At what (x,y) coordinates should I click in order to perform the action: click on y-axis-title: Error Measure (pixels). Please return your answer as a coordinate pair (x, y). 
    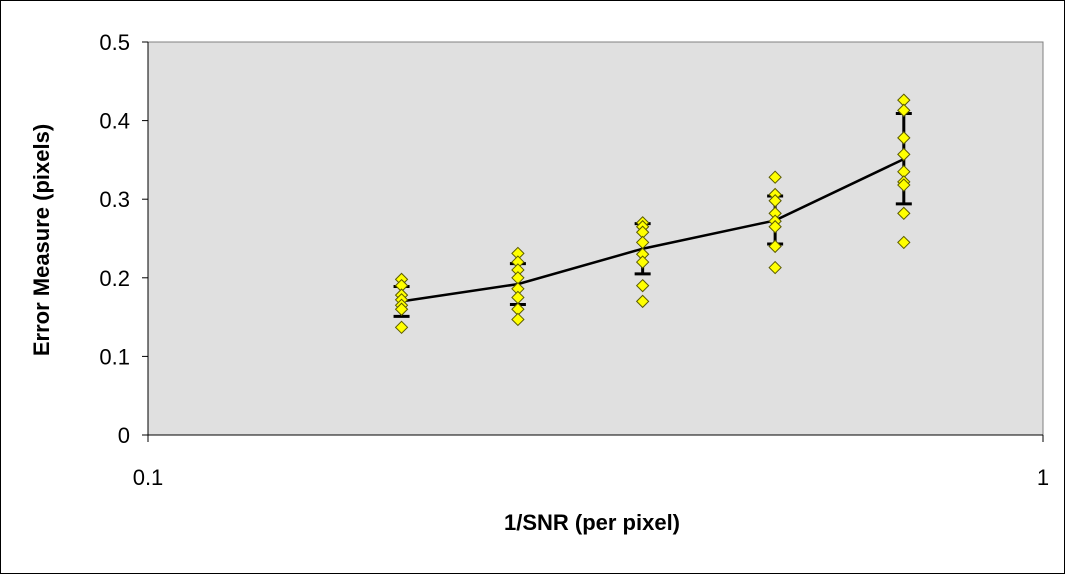
    Looking at the image, I should click on (41, 240).